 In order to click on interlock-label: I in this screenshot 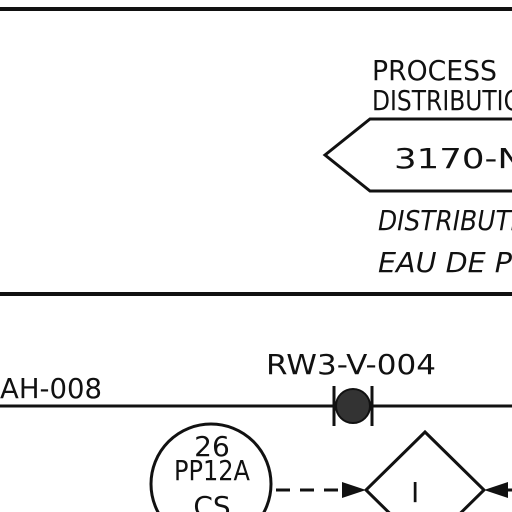, I will do `click(415, 492)`.